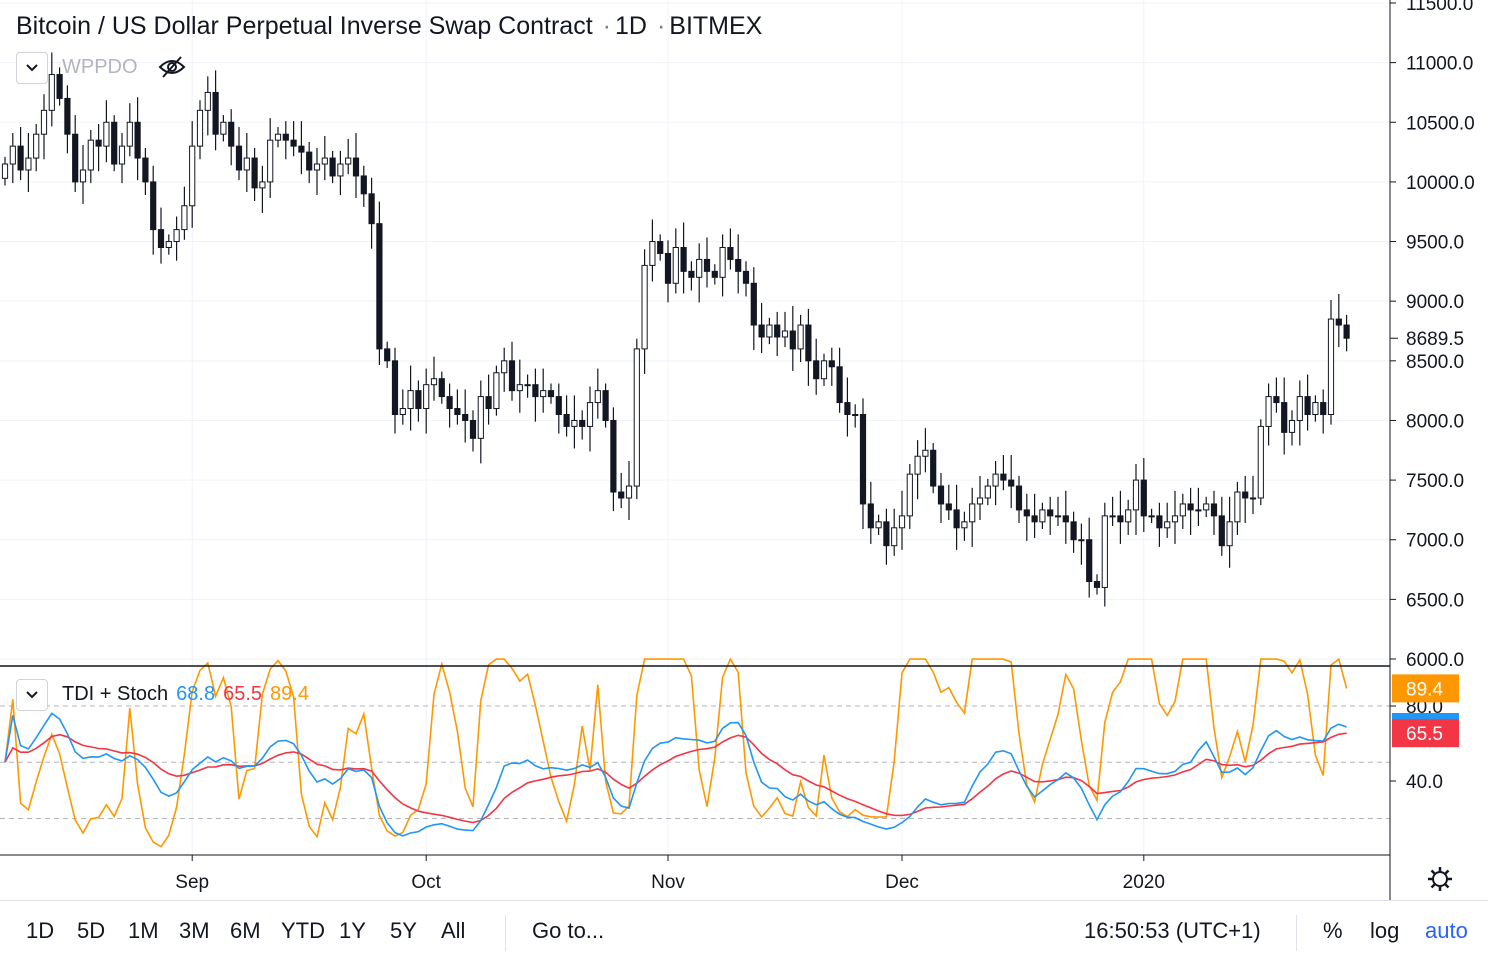 This screenshot has height=966, width=1488. I want to click on range-button-5d: 5D, so click(91, 930).